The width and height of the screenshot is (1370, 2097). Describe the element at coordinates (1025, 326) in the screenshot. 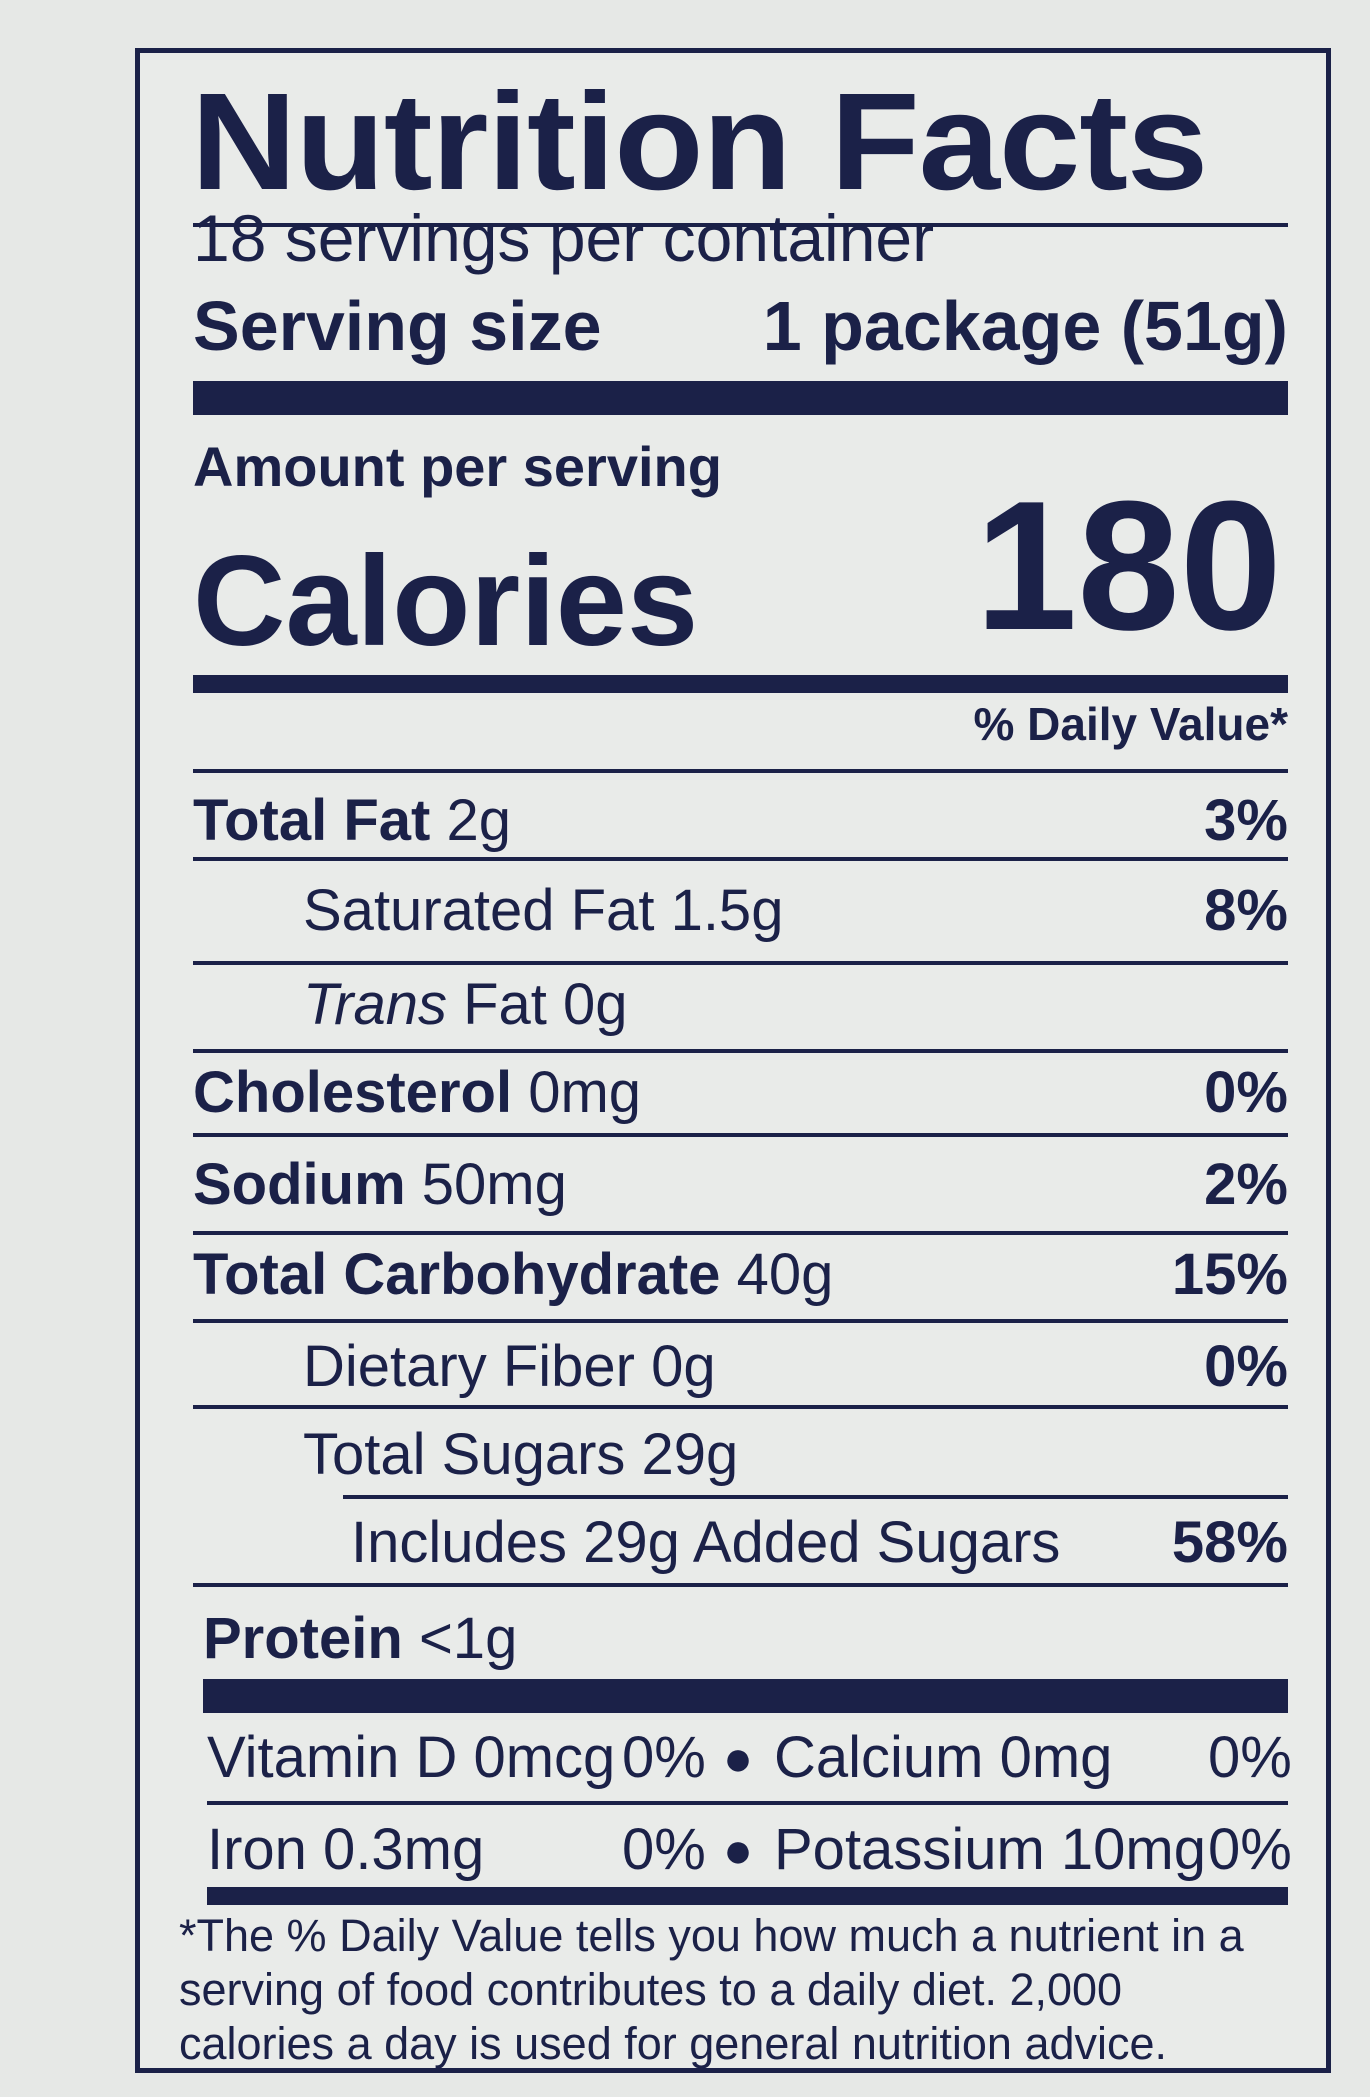

I see `serving-size-value: 1 package (51g)` at that location.